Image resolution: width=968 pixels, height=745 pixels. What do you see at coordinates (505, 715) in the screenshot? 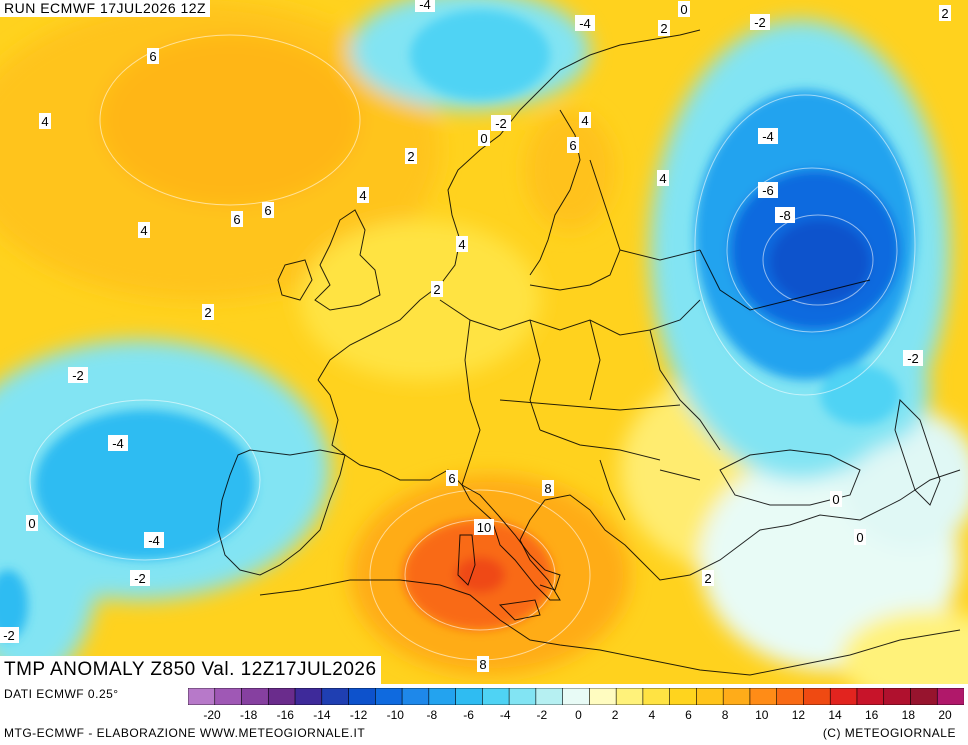
I see `color-scale-tick-label: -4` at bounding box center [505, 715].